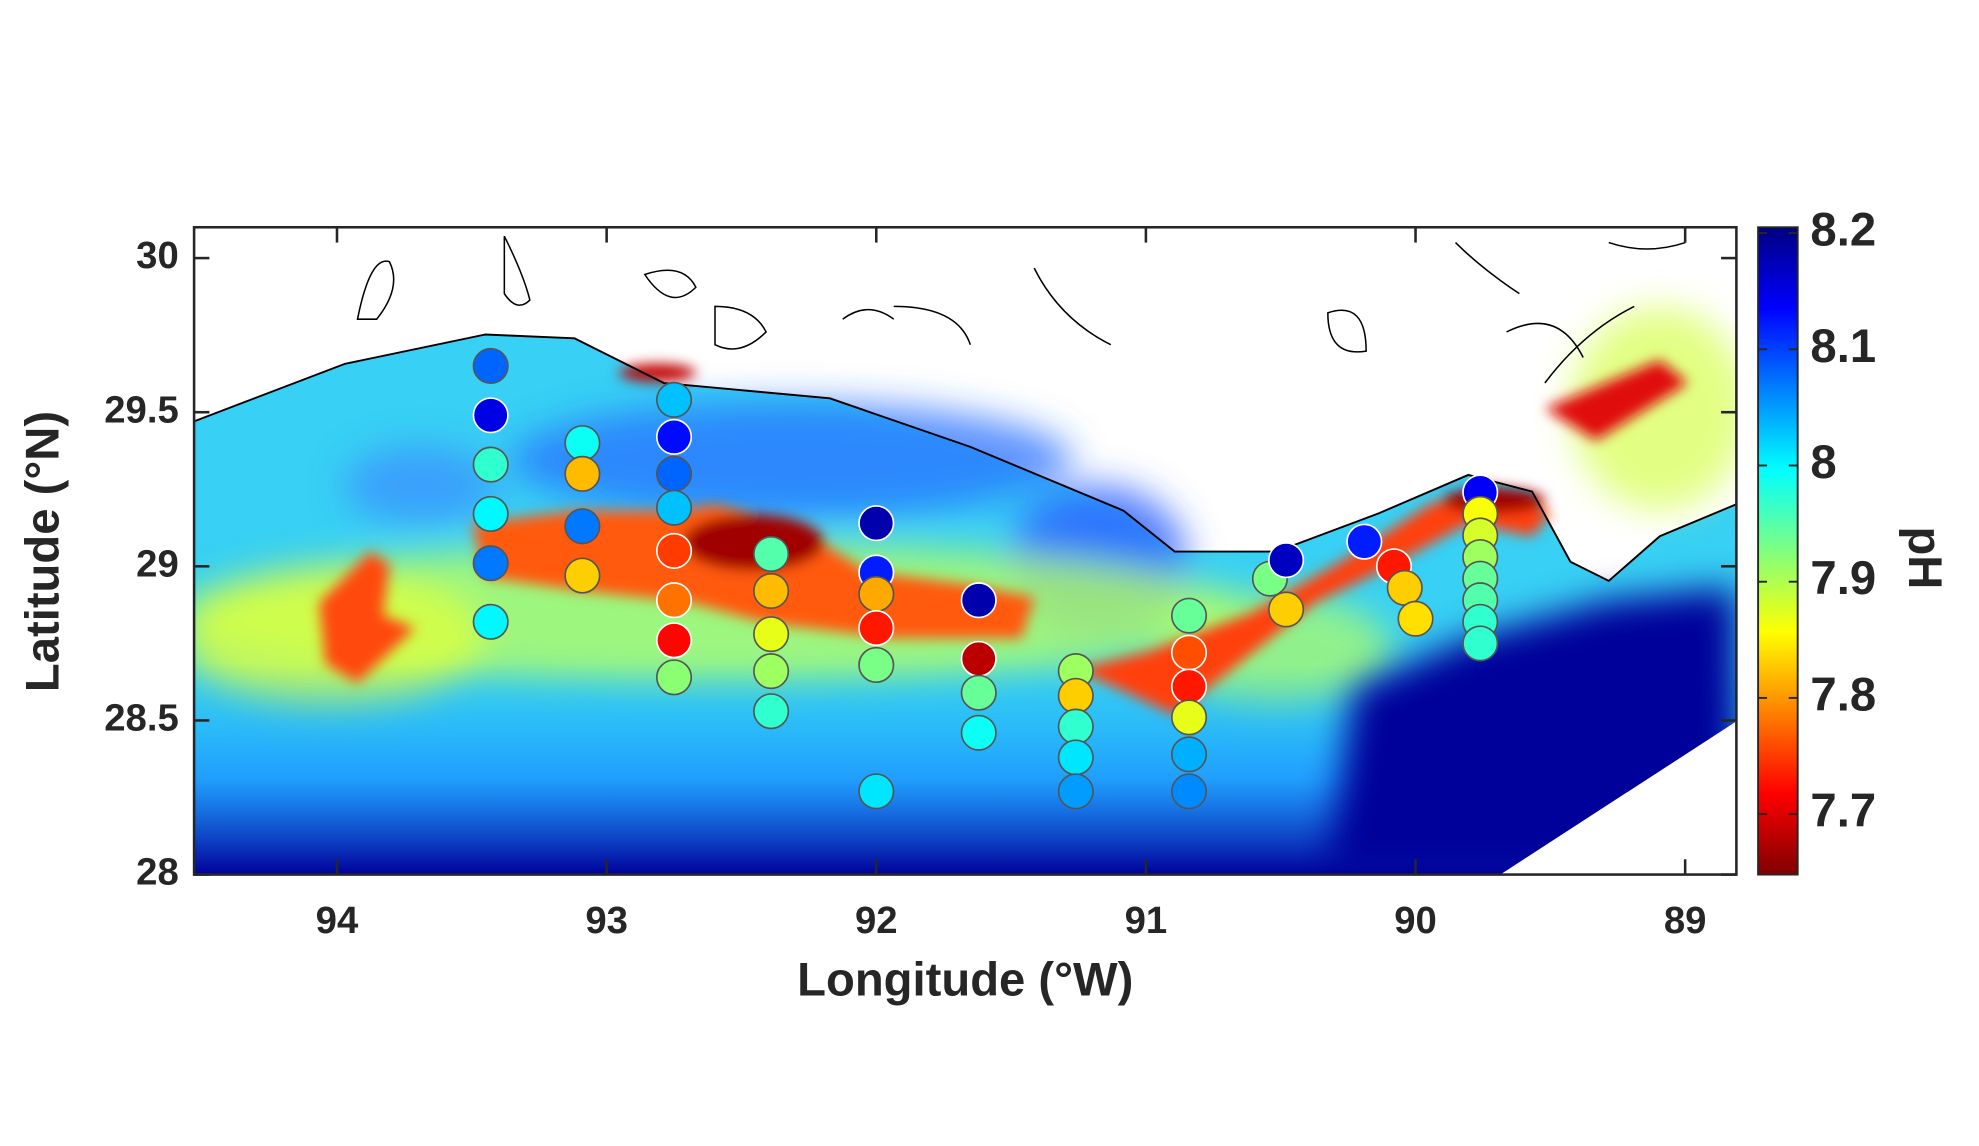 This screenshot has width=1979, height=1146. I want to click on colorbar-tick-label: 7.9, so click(1843, 578).